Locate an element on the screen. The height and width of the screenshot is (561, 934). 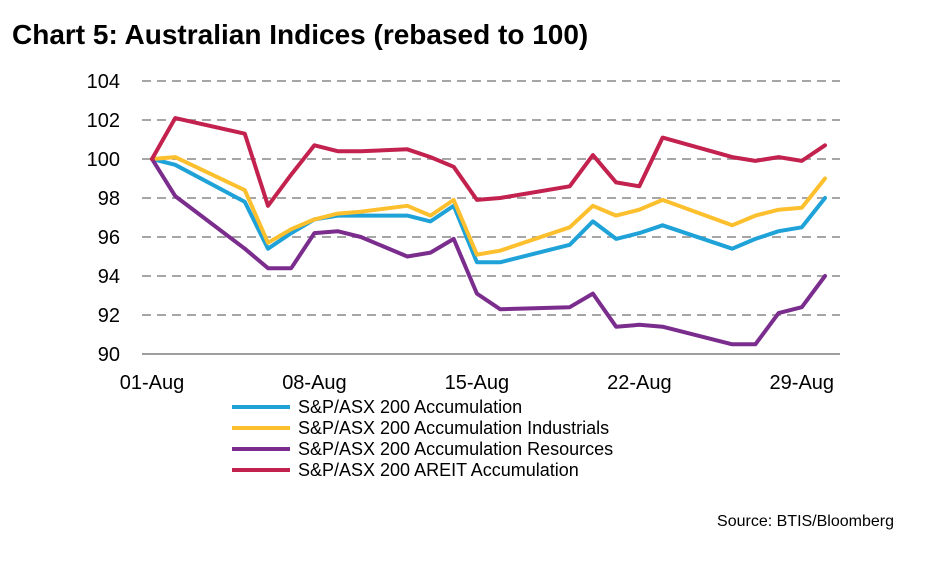
y-tick-label: 98 is located at coordinates (109, 199).